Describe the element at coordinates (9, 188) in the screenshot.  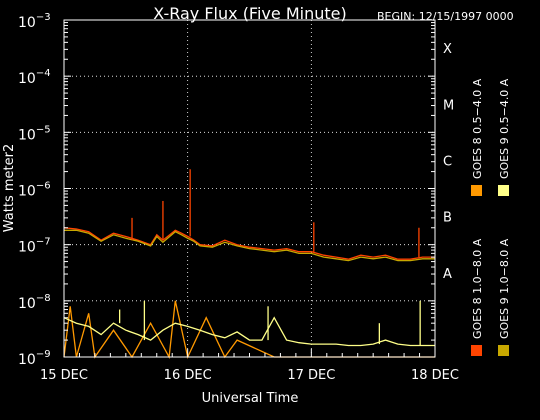
I see `y-axis-label: Watts meter2` at that location.